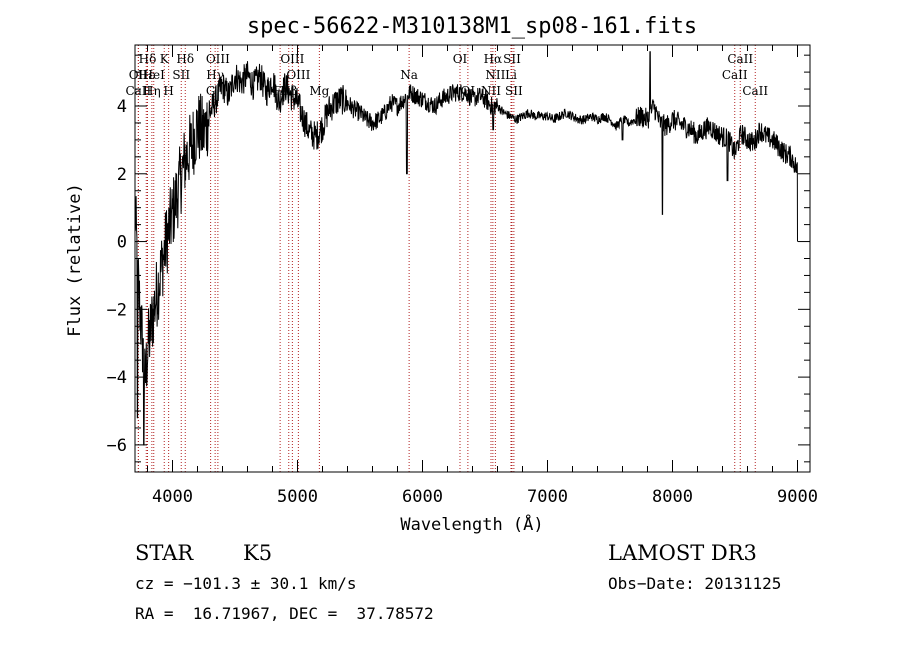 The image size is (900, 649). I want to click on line-label: OII, so click(139, 75).